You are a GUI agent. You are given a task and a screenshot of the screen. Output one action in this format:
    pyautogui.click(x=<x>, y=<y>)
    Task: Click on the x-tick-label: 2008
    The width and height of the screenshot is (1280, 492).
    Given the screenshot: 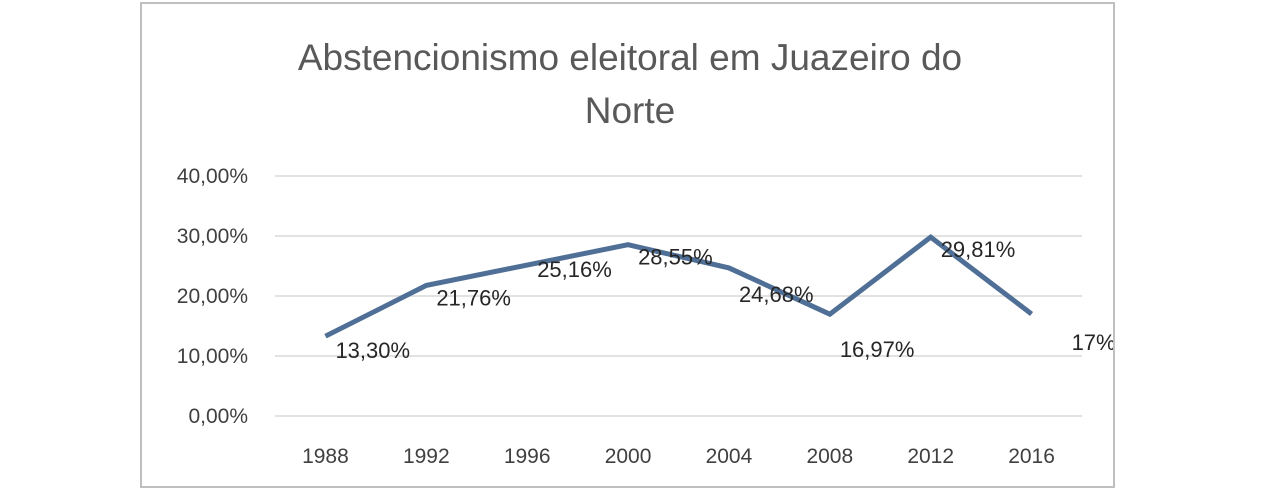 What is the action you would take?
    pyautogui.click(x=829, y=456)
    